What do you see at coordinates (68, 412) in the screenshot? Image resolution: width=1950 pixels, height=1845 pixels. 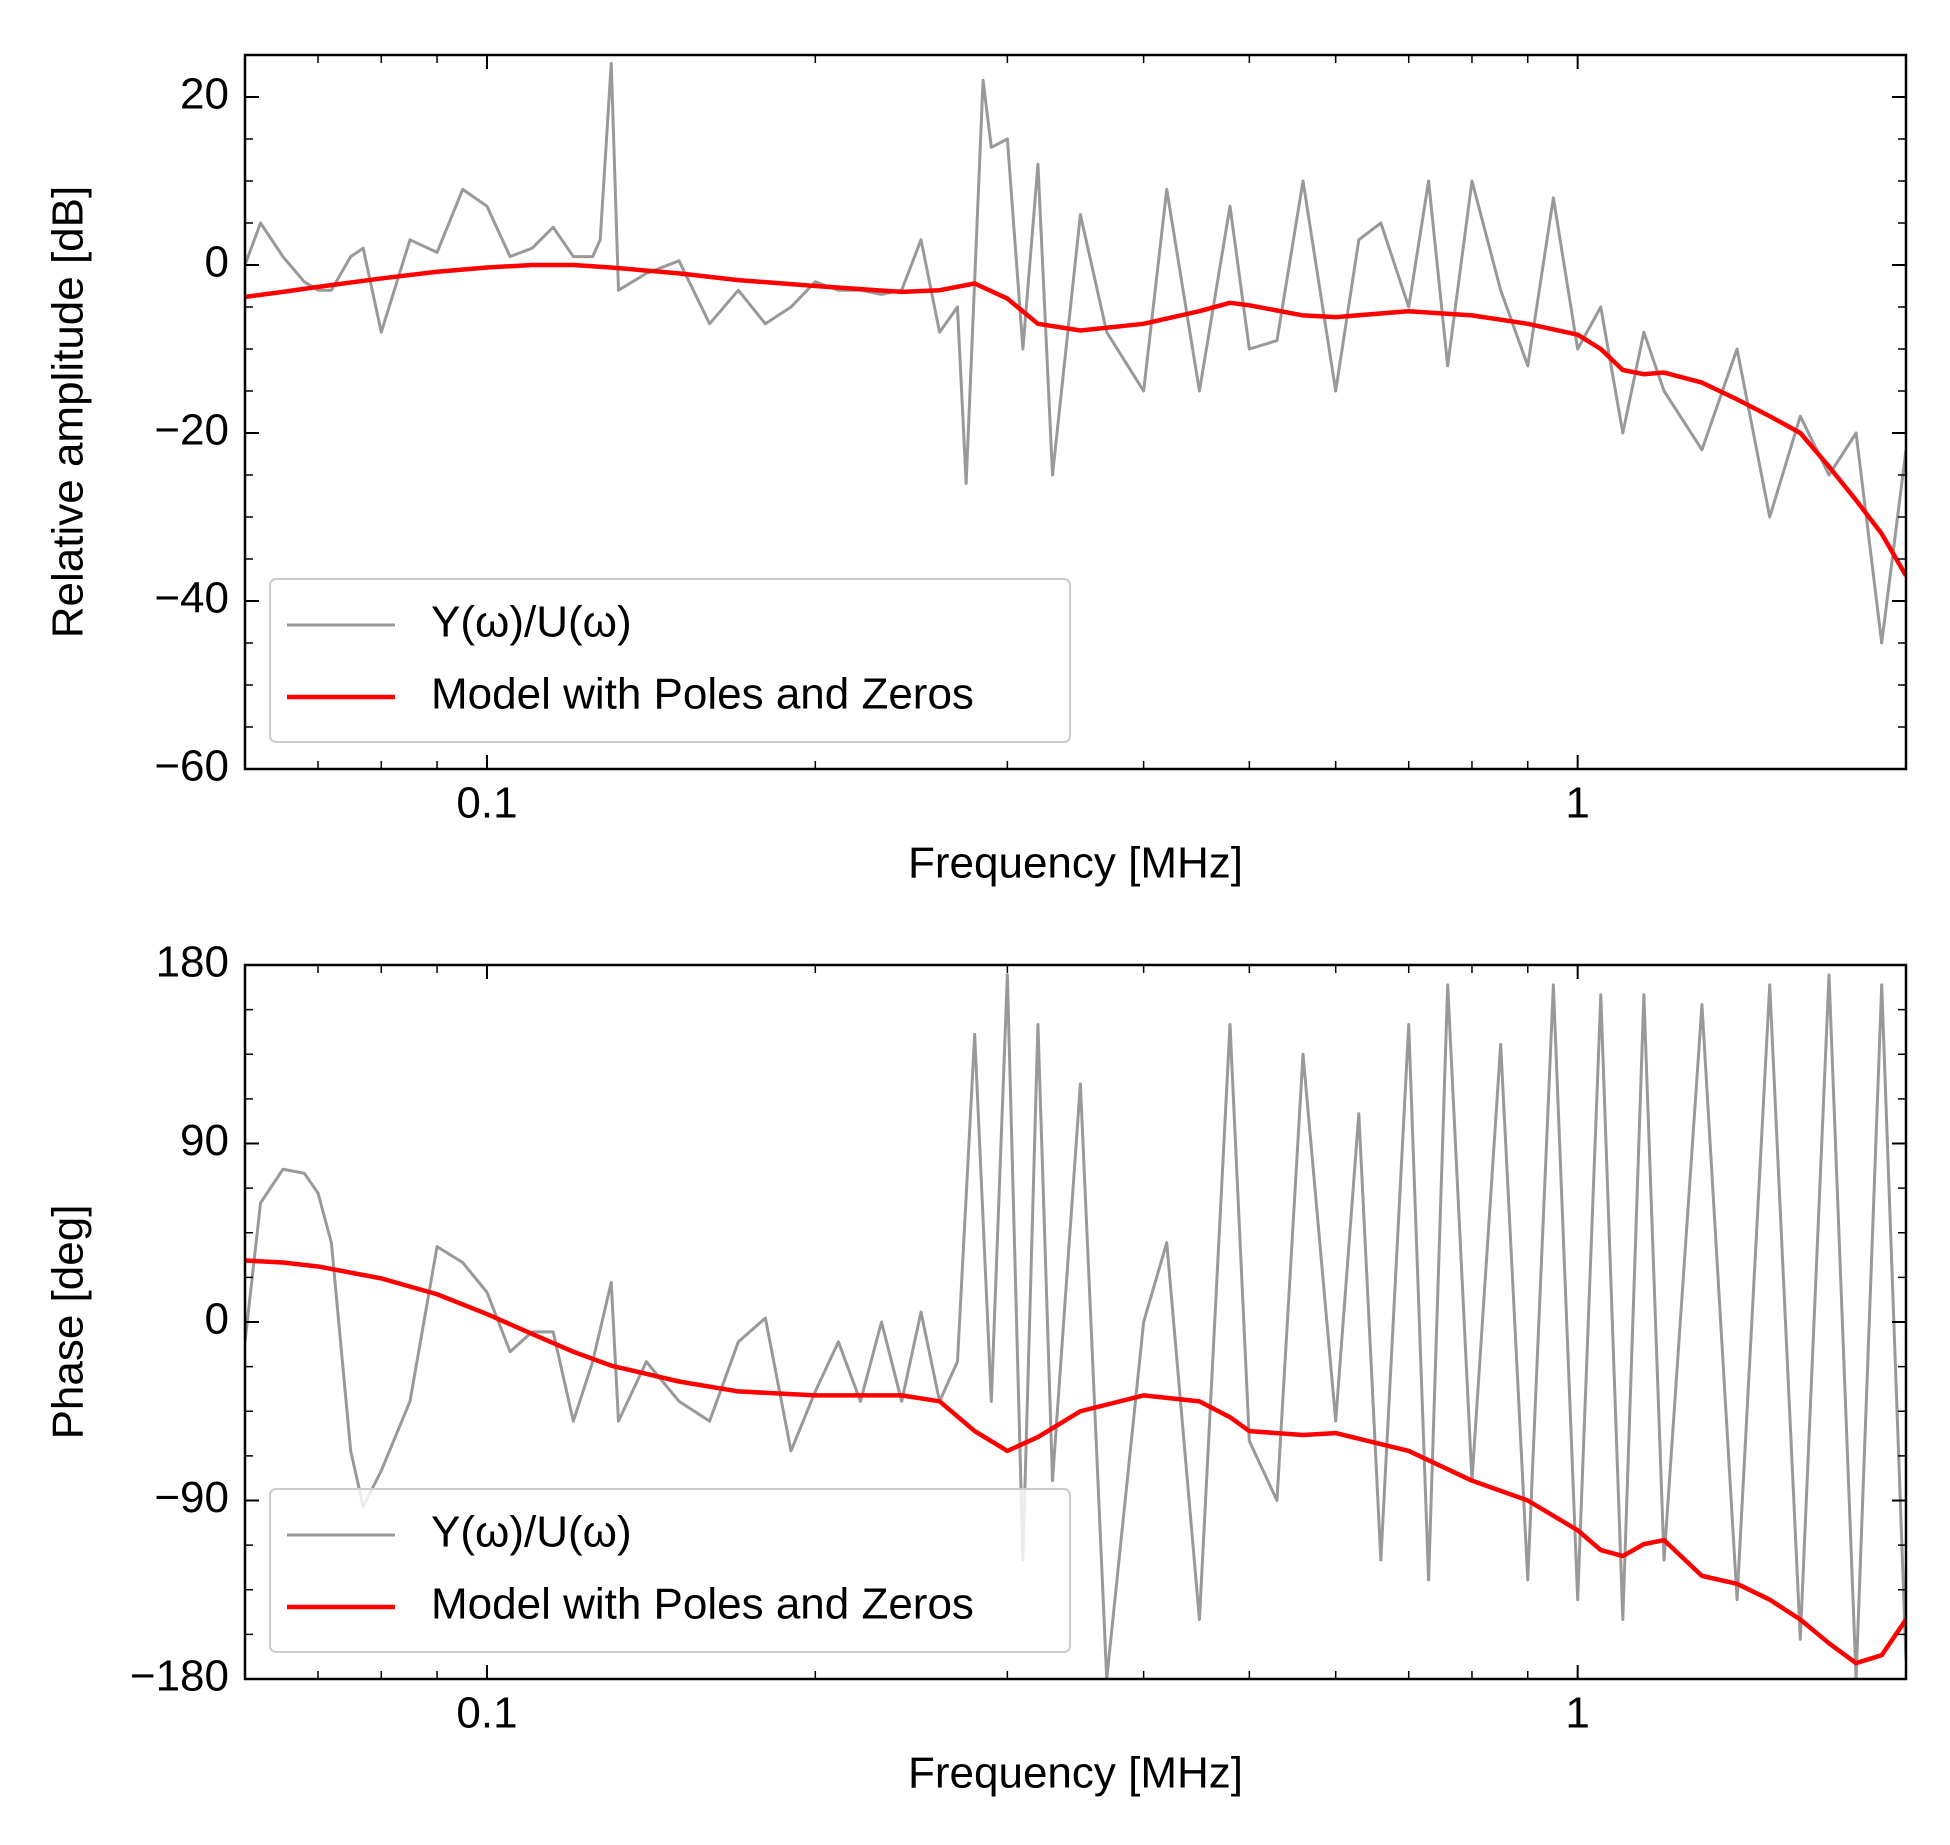 I see `y-axis-label: Relative amplitude [dB]` at bounding box center [68, 412].